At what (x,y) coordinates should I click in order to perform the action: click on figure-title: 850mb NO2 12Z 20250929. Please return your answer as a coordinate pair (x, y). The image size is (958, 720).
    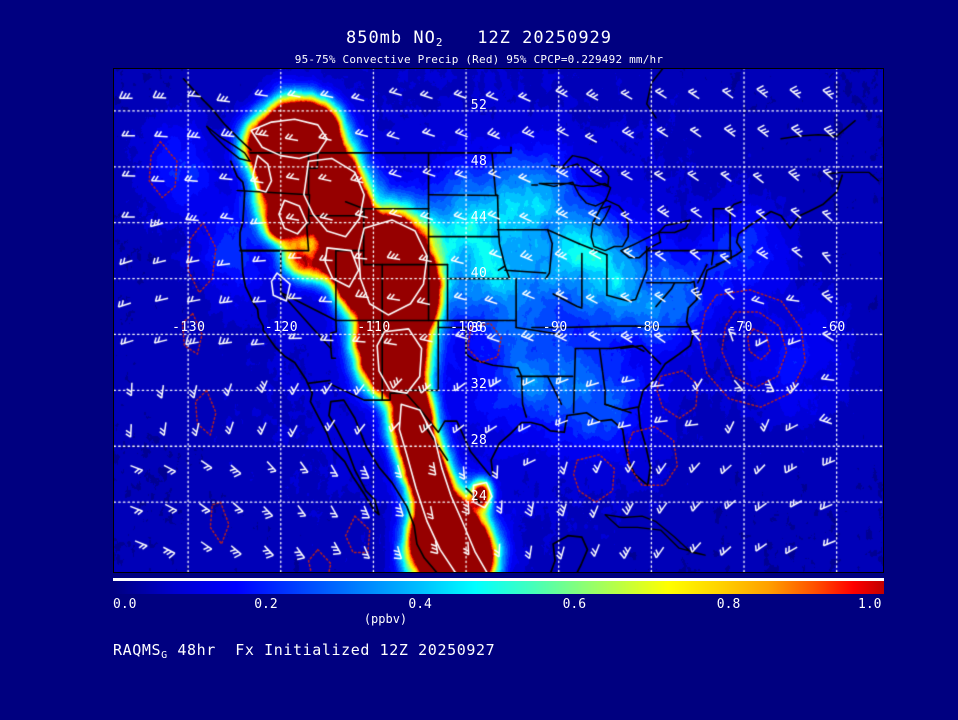
    Looking at the image, I should click on (479, 38).